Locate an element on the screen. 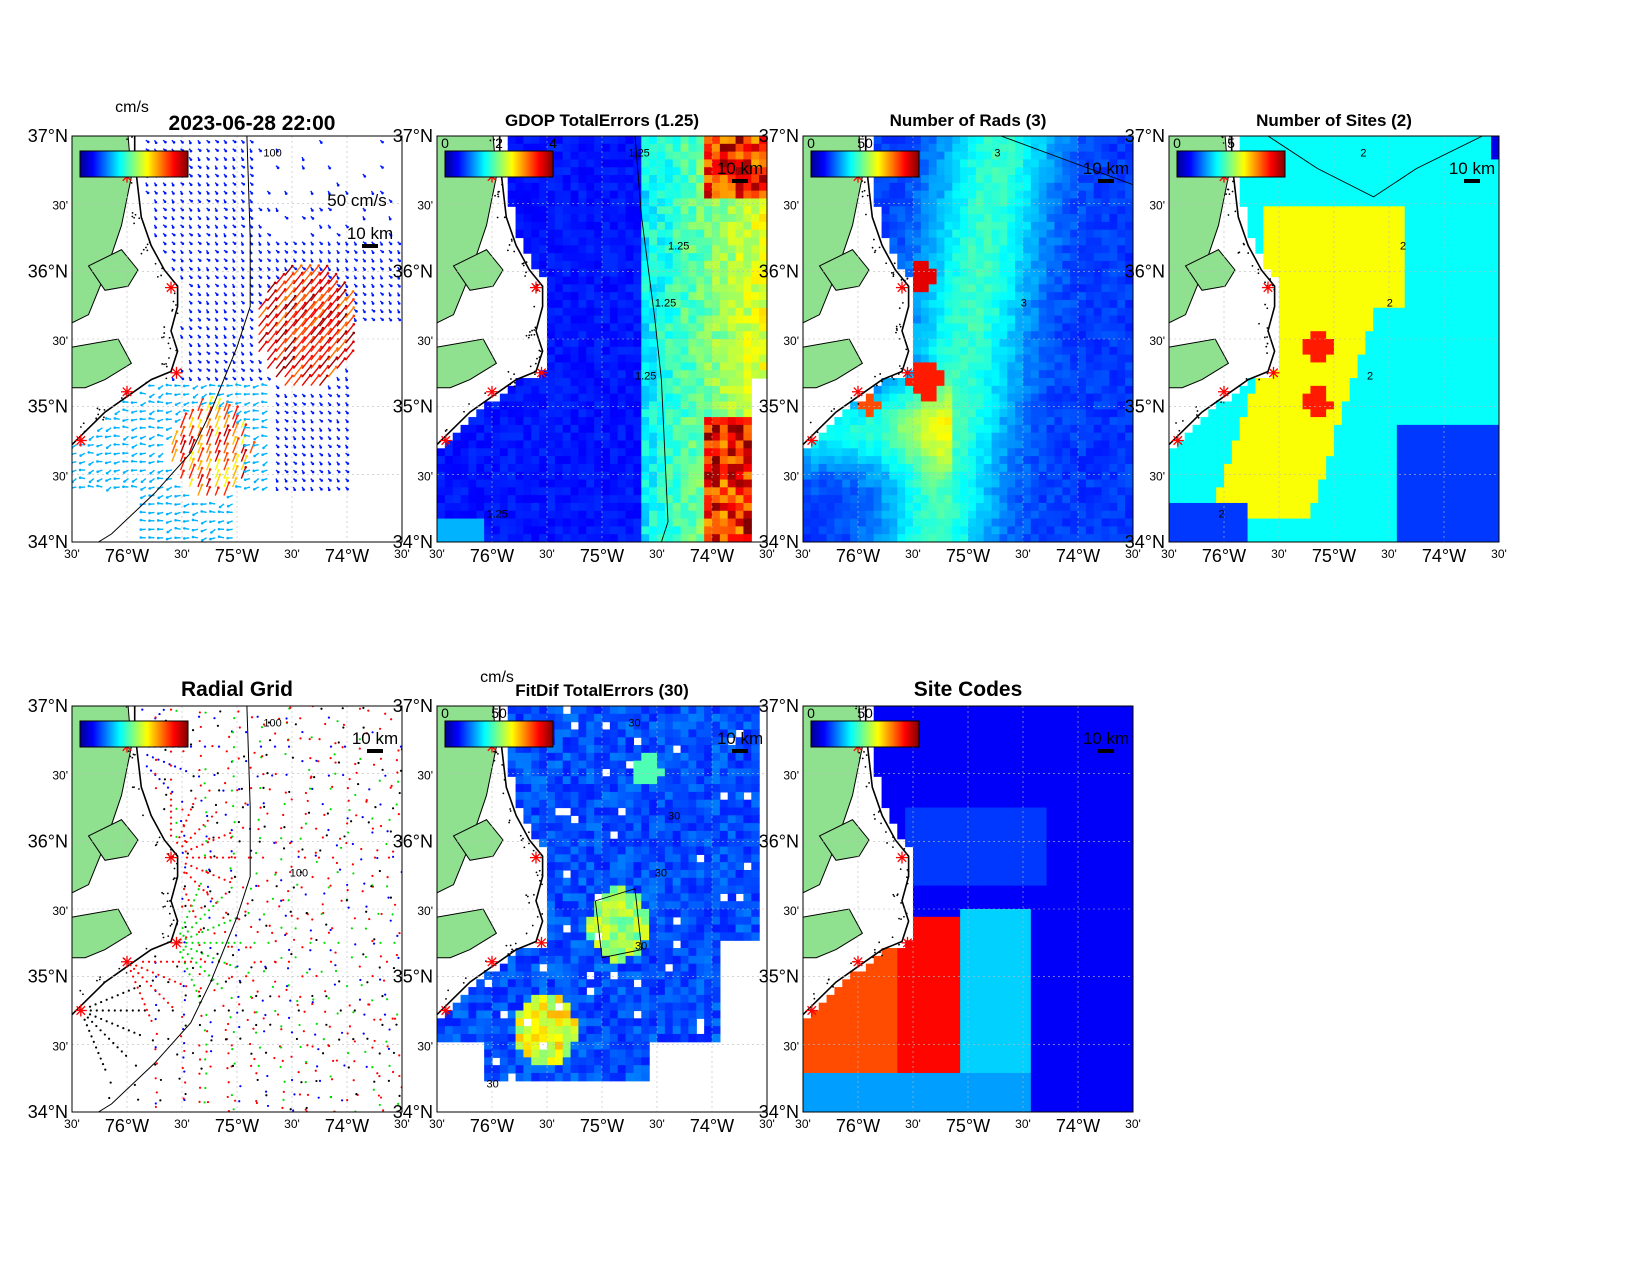 This screenshot has height=1275, width=1650. coast-dot is located at coordinates (531, 335).